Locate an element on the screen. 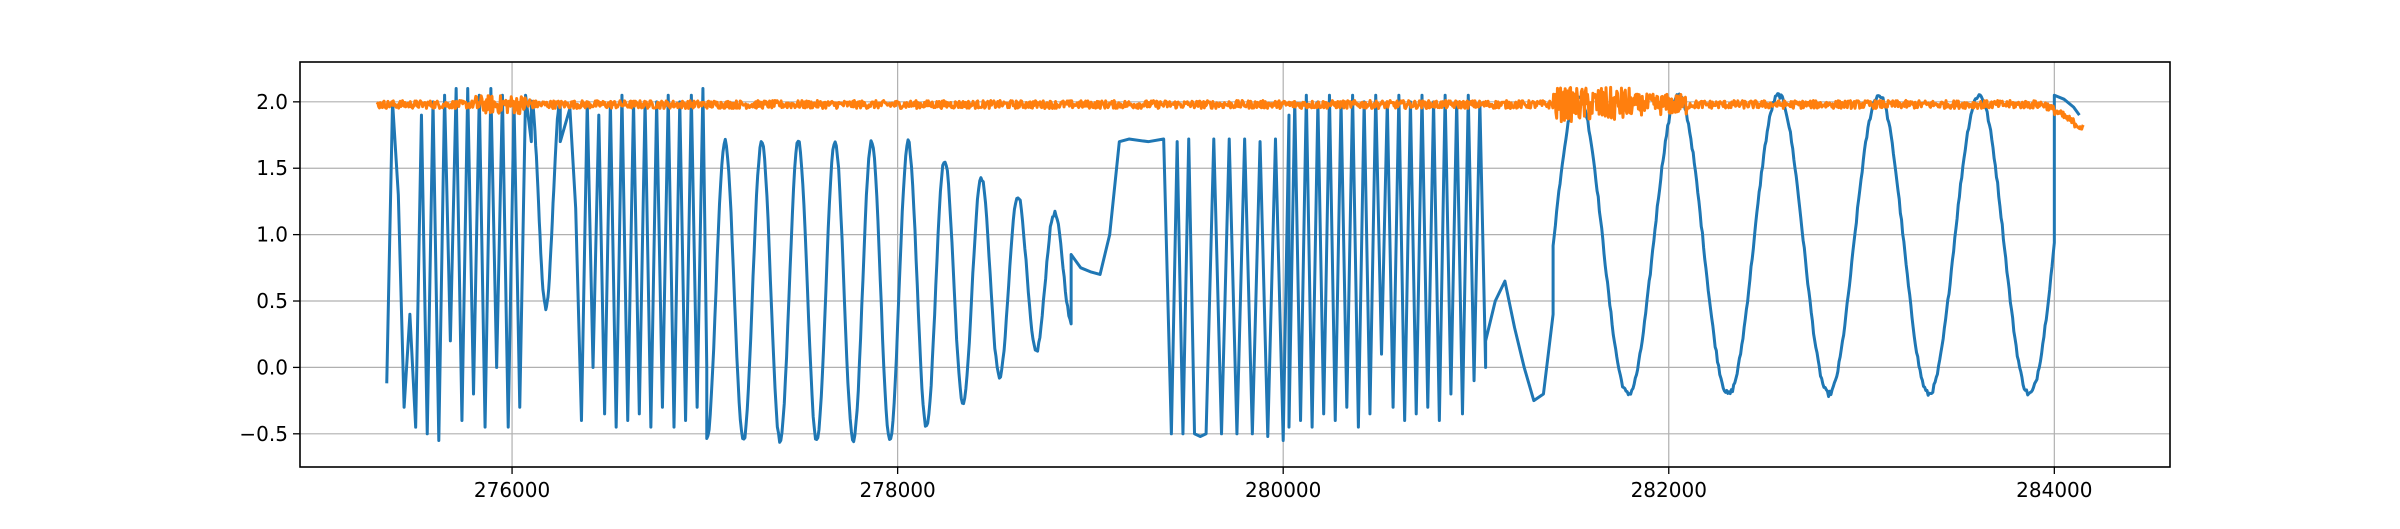 The image size is (2400, 529). x-tick-label: 284000 is located at coordinates (2054, 490).